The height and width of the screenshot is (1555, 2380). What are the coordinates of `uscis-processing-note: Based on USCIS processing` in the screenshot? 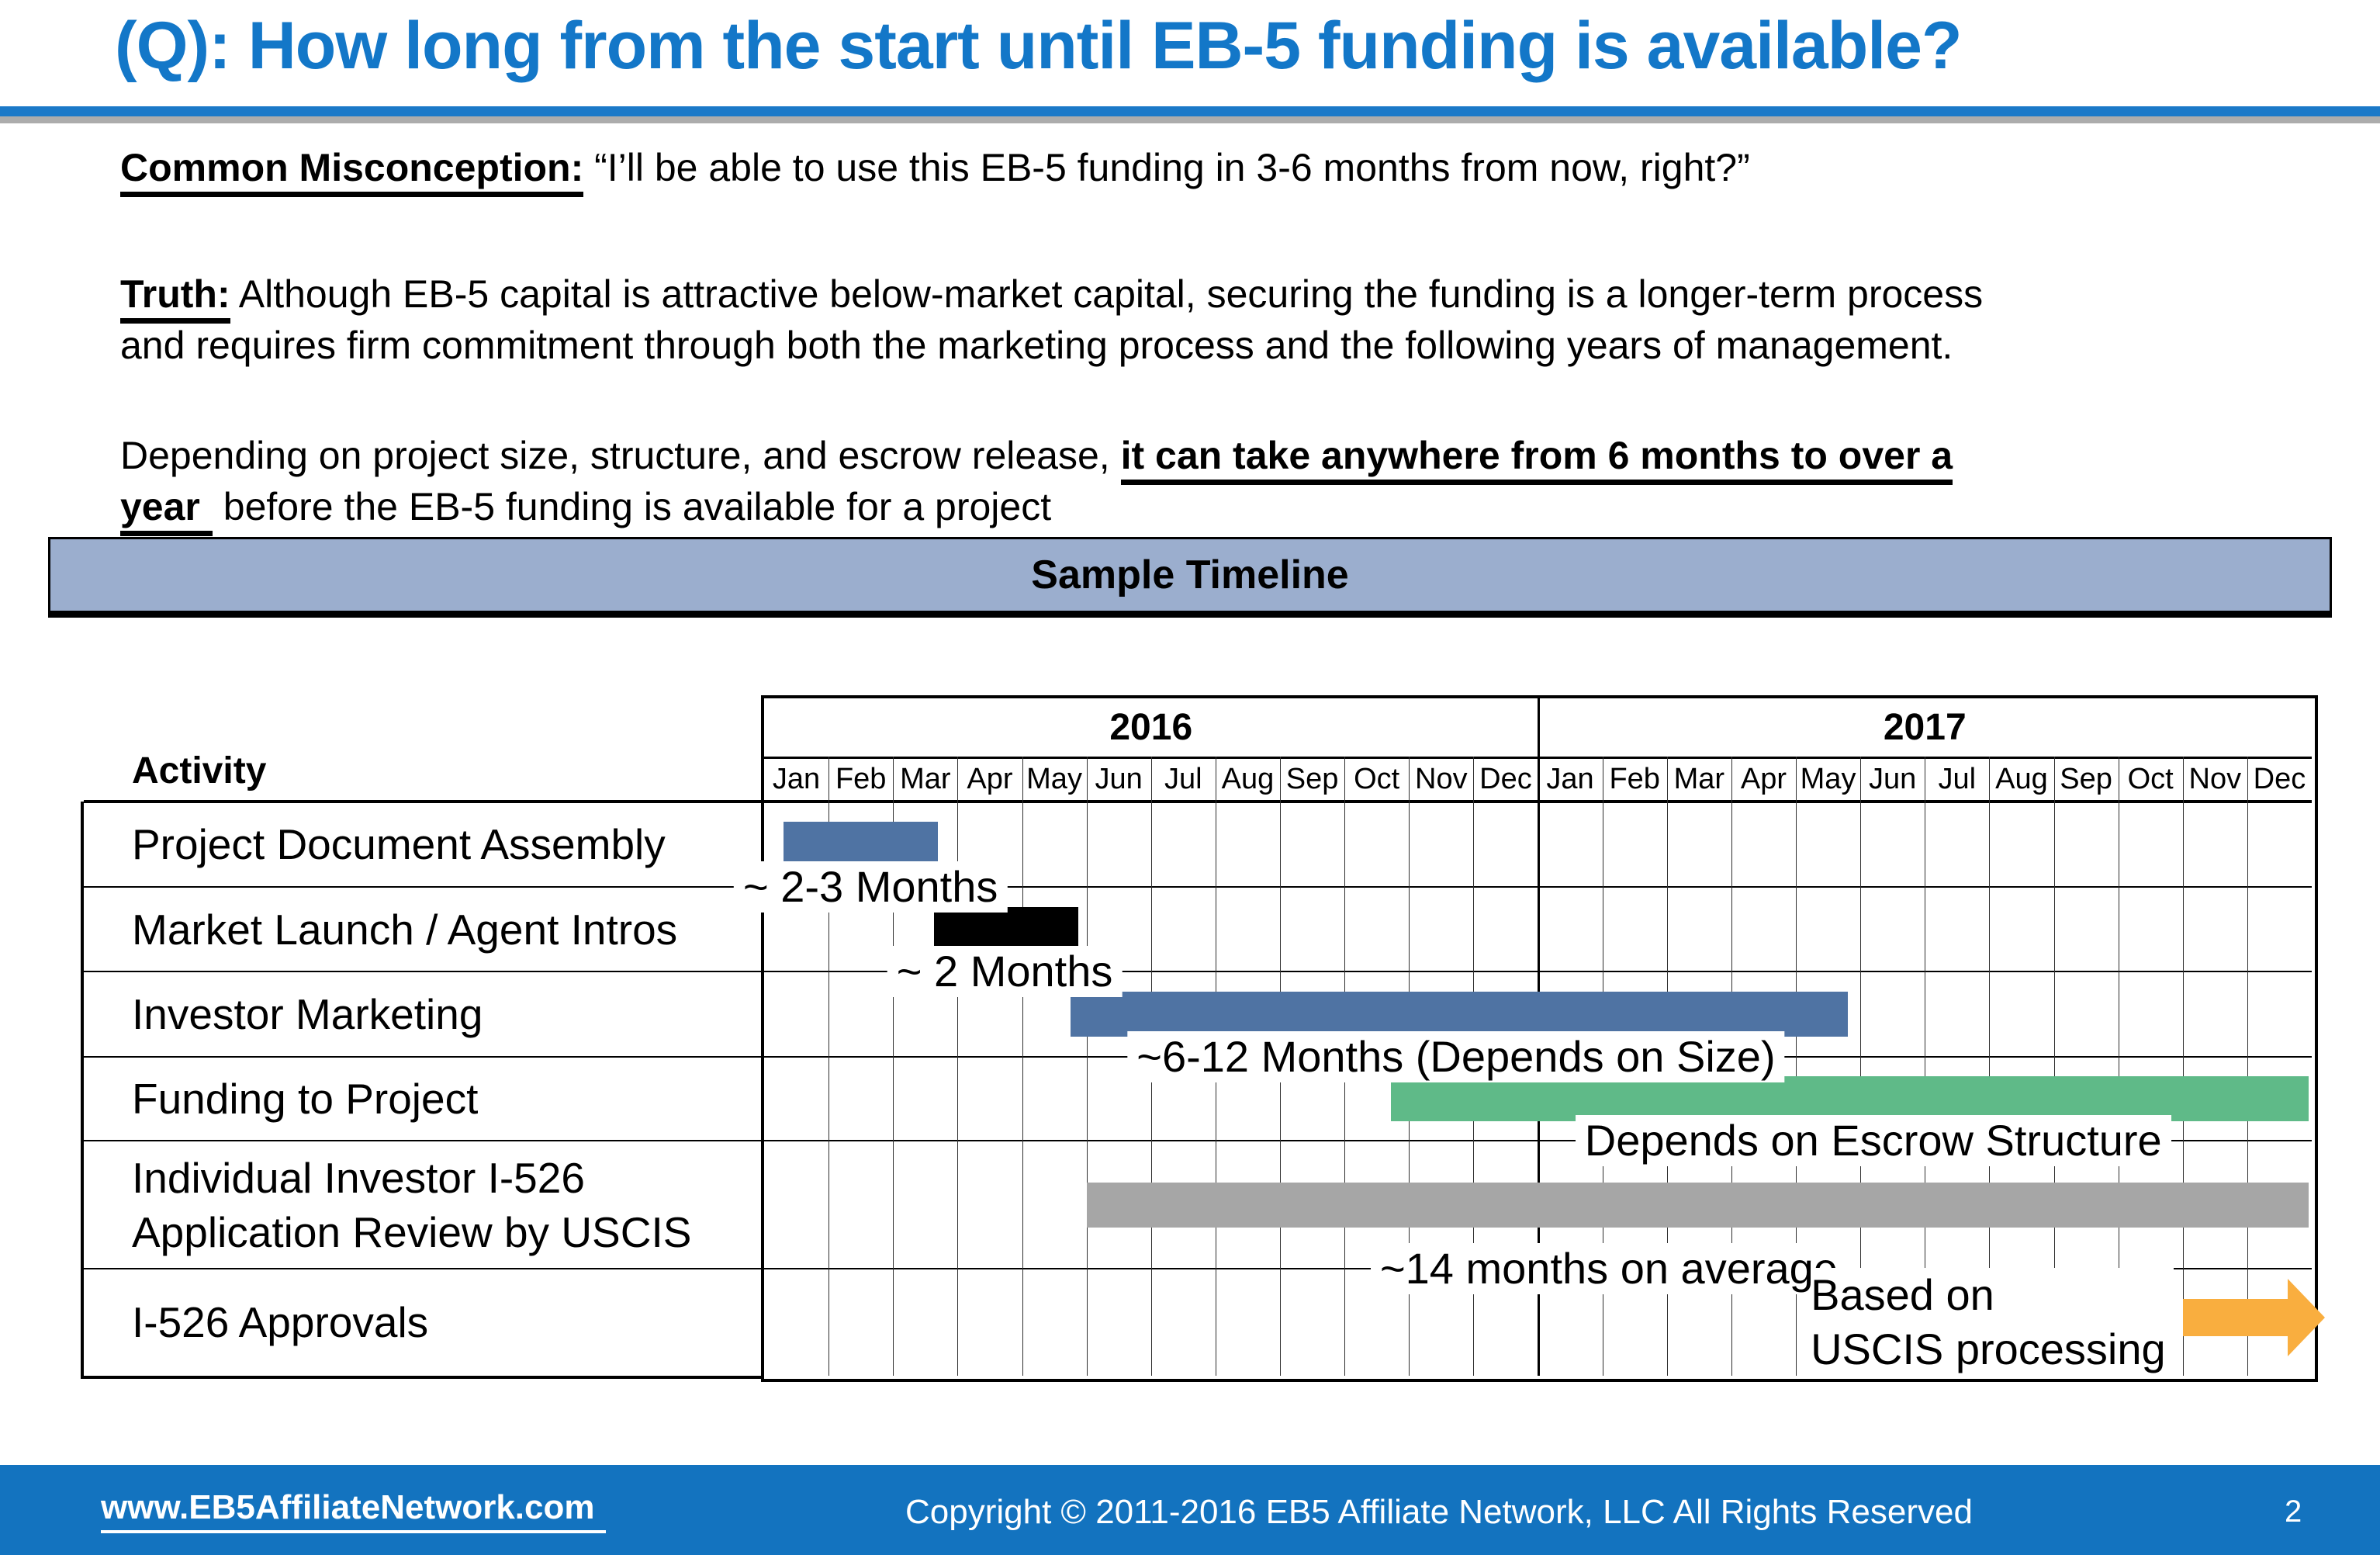 It's located at (1992, 1322).